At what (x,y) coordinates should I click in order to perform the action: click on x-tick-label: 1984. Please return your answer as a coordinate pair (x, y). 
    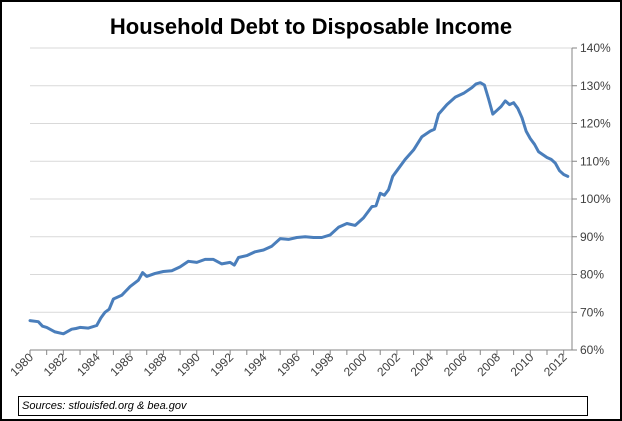
    Looking at the image, I should click on (88, 364).